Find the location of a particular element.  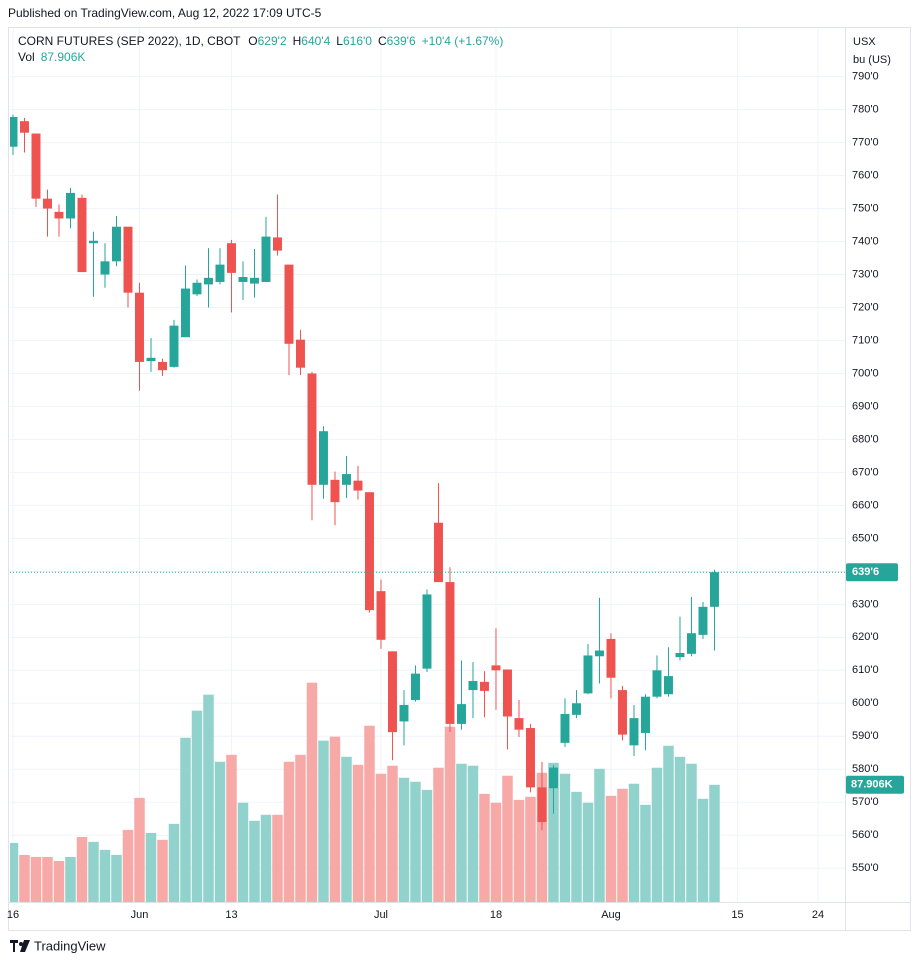

x-tick-label: 15 is located at coordinates (737, 915).